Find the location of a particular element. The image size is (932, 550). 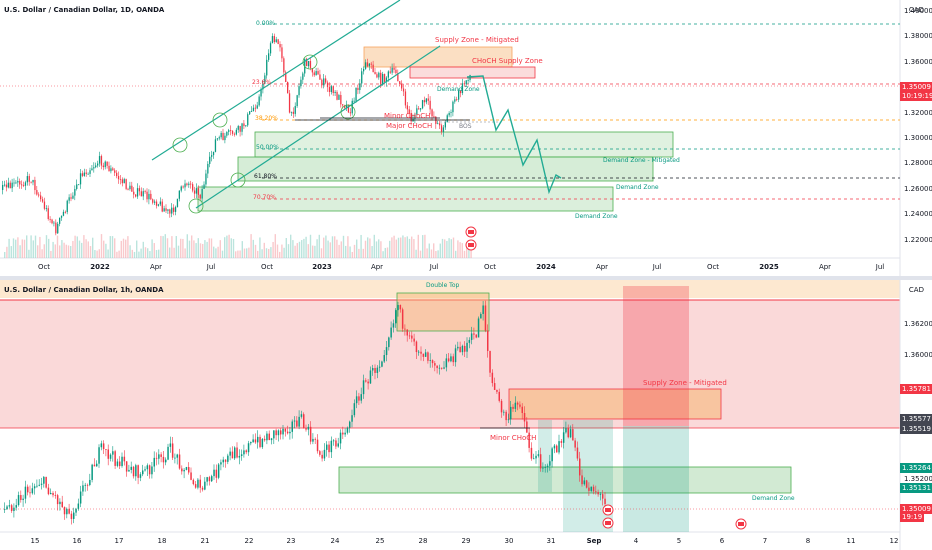

x-tick-label-hourly: 15 is located at coordinates (35, 541).